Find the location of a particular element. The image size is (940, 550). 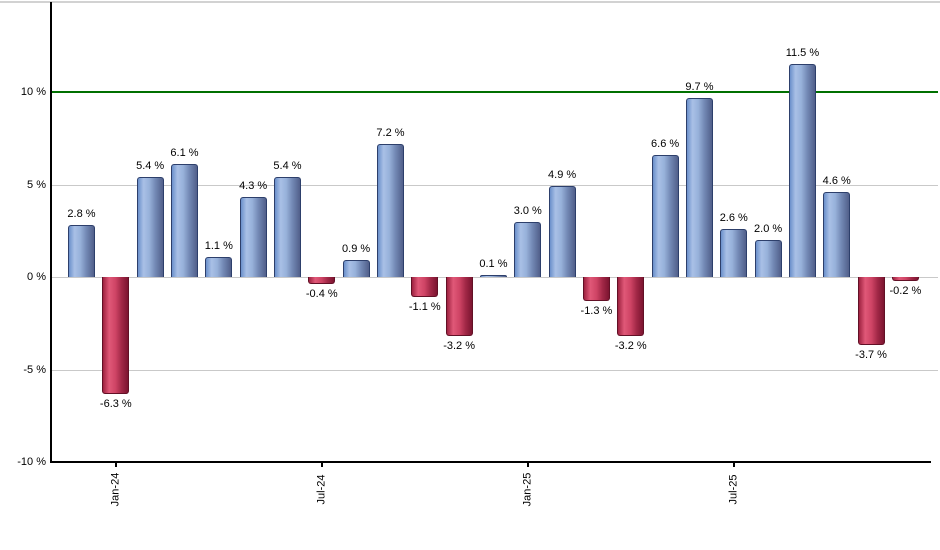

y-axis-tick-label: 10 % is located at coordinates (33, 92).